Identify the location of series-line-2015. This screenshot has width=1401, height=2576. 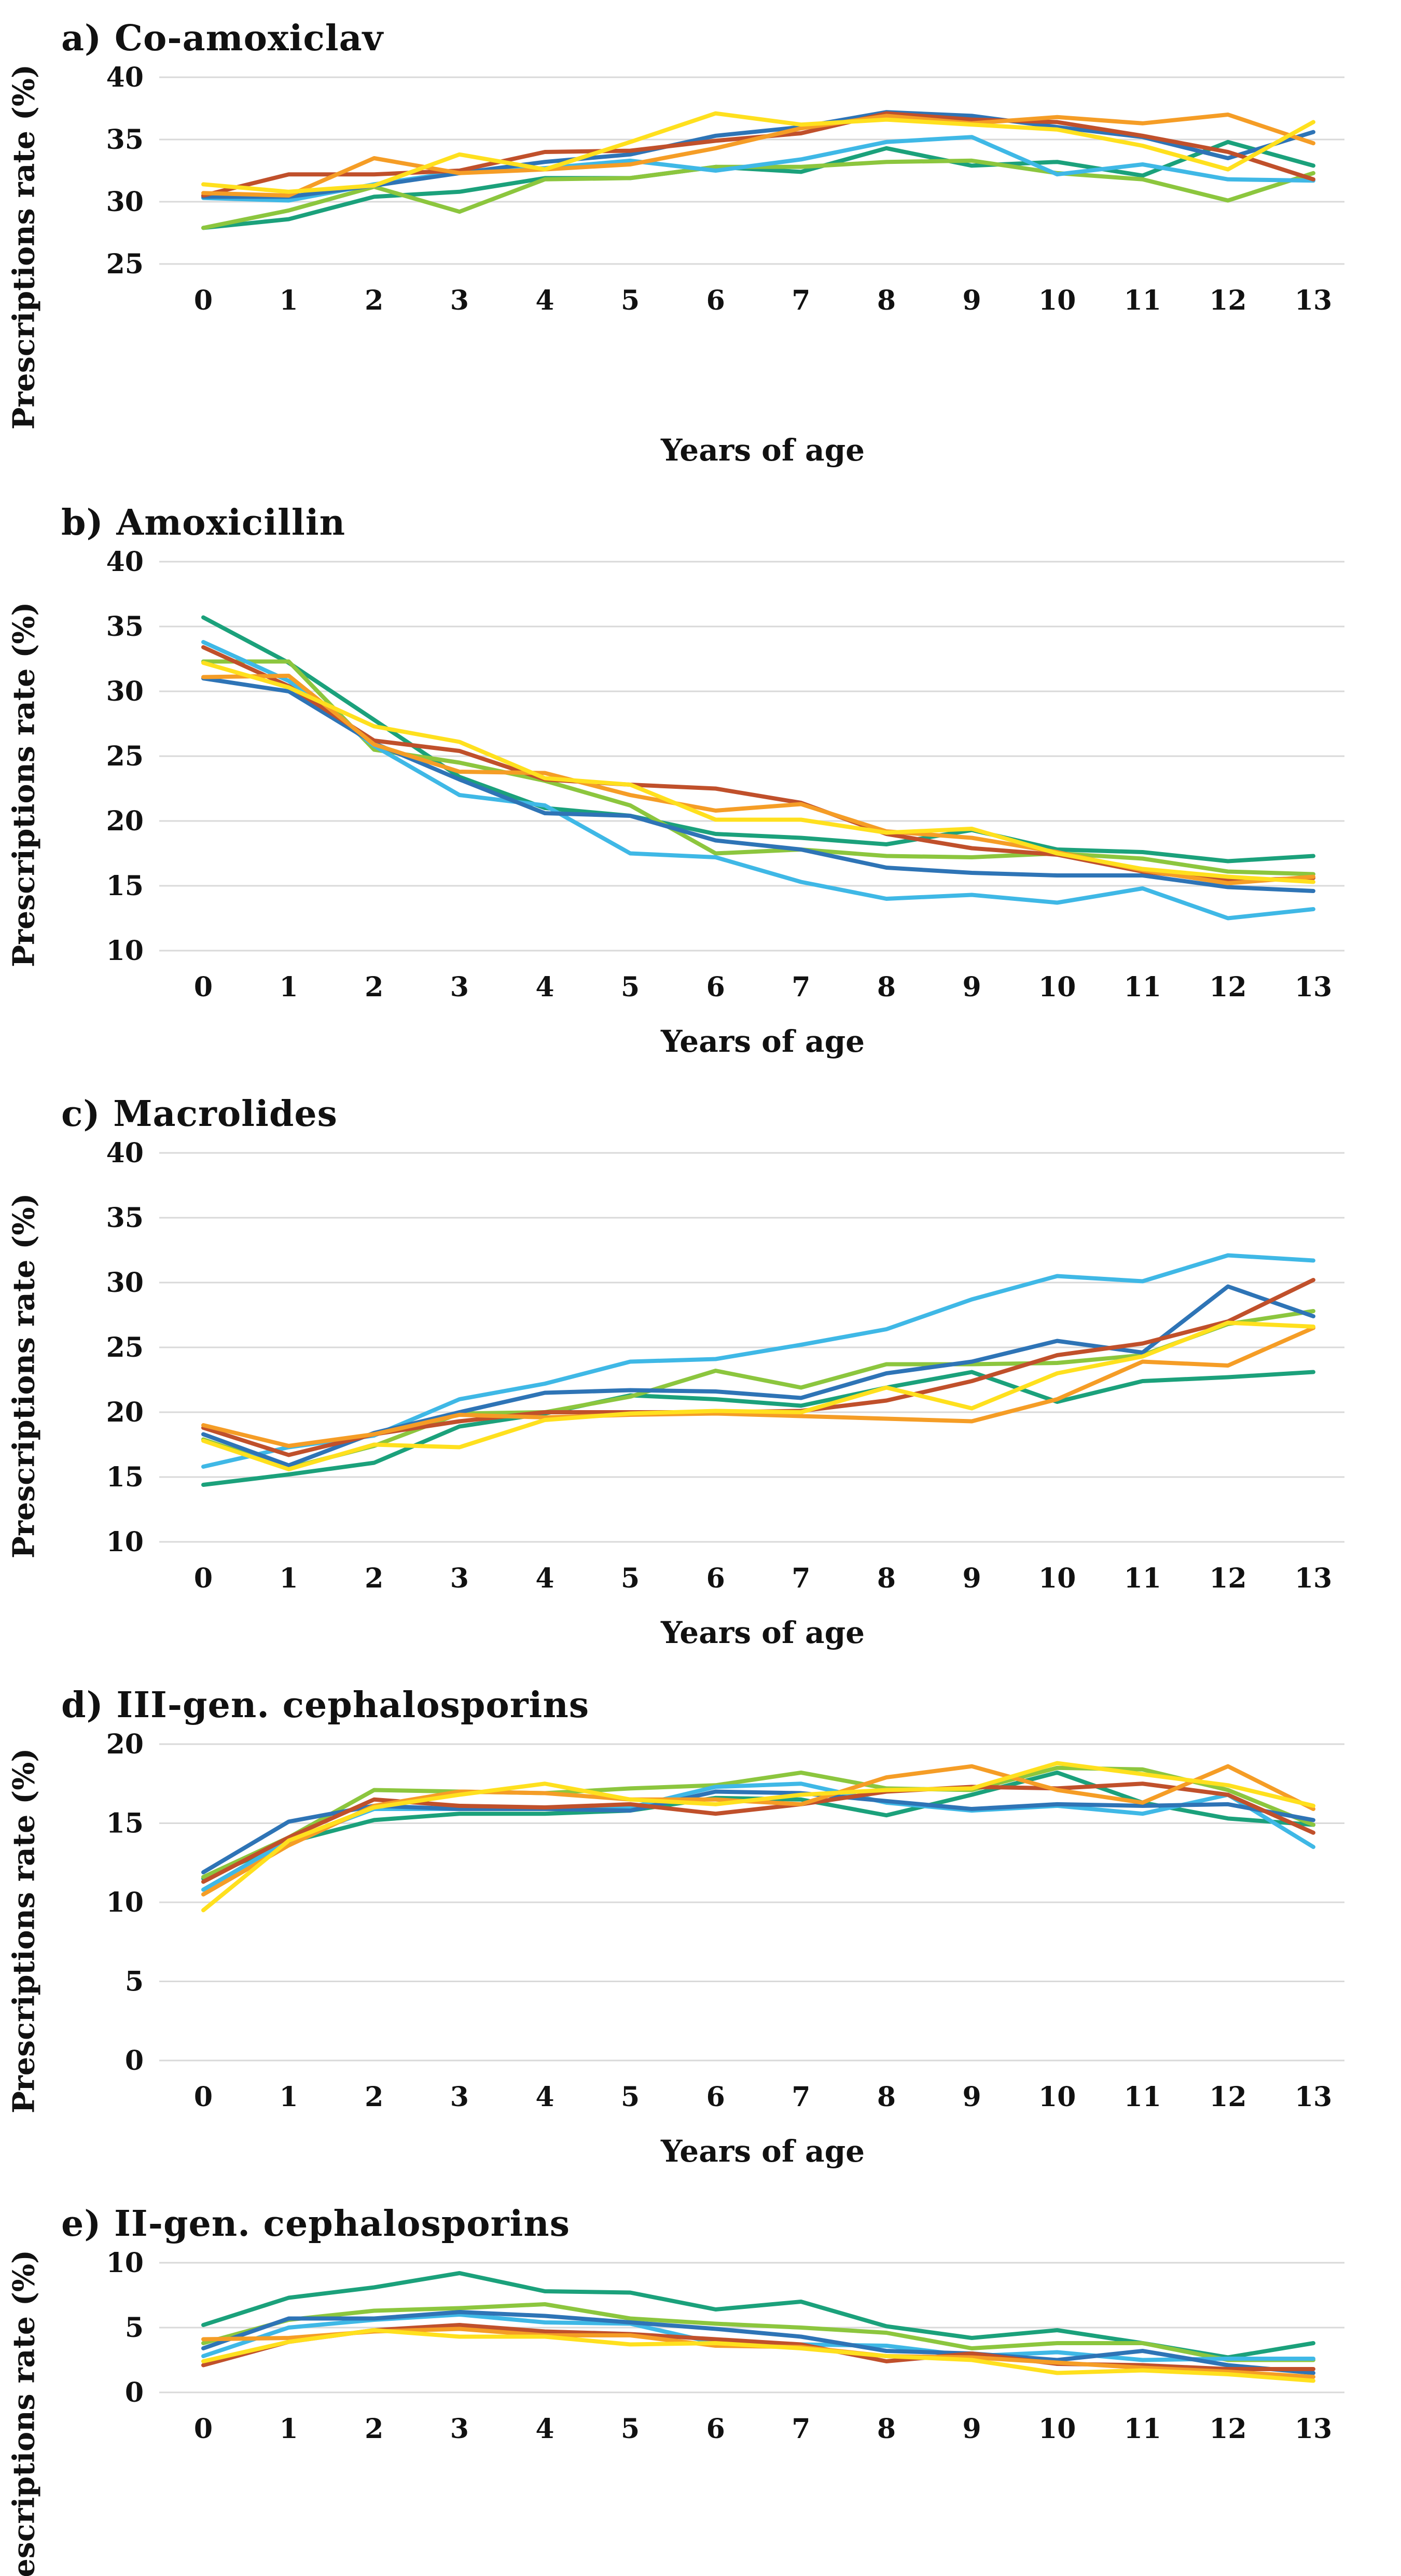
(758, 2342).